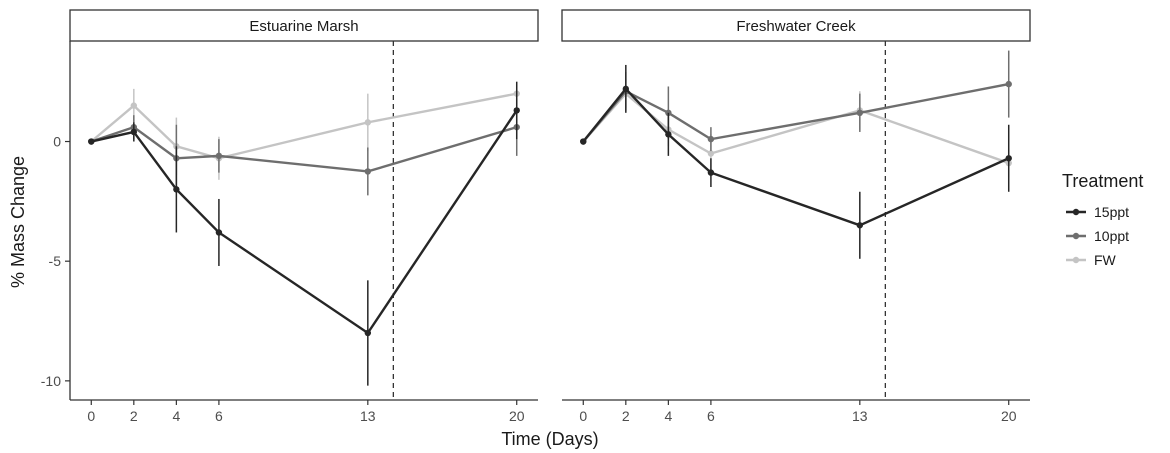 The width and height of the screenshot is (1170, 453). I want to click on y-tick-label: -10, so click(51, 381).